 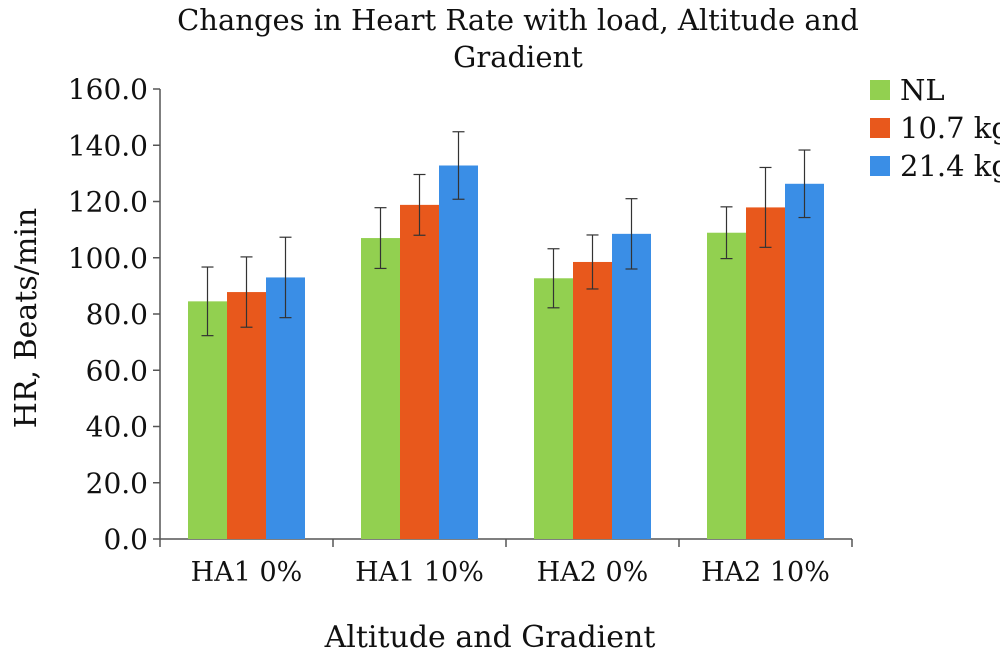 What do you see at coordinates (490, 637) in the screenshot?
I see `x-axis-label: Altitude and Gradient` at bounding box center [490, 637].